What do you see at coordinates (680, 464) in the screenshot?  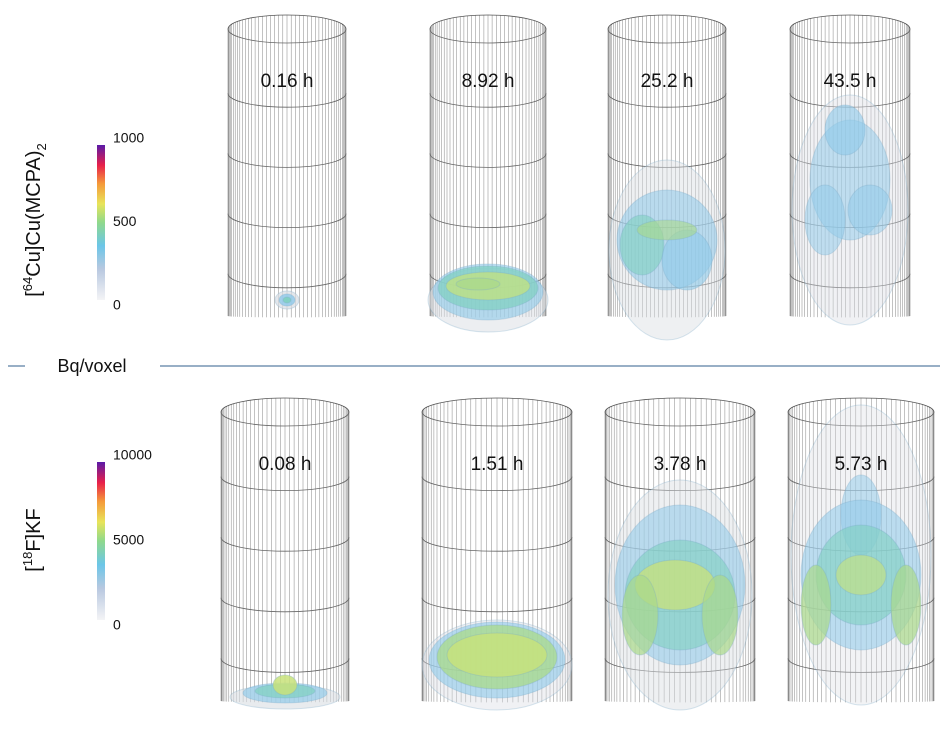 I see `time-label: 3.78 h` at bounding box center [680, 464].